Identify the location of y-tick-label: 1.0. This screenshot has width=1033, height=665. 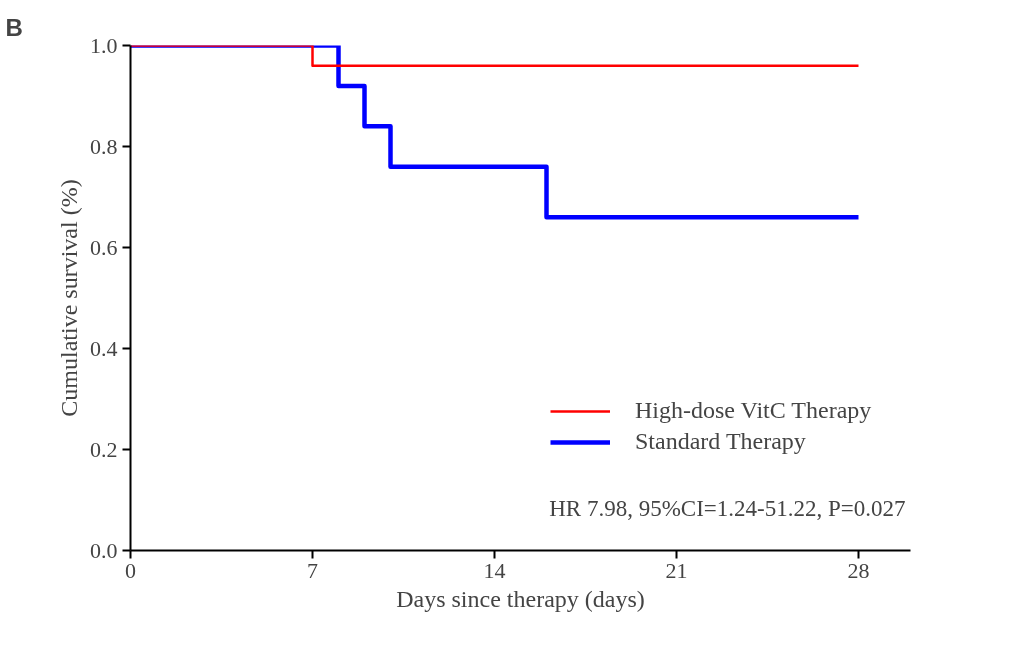
(104, 45).